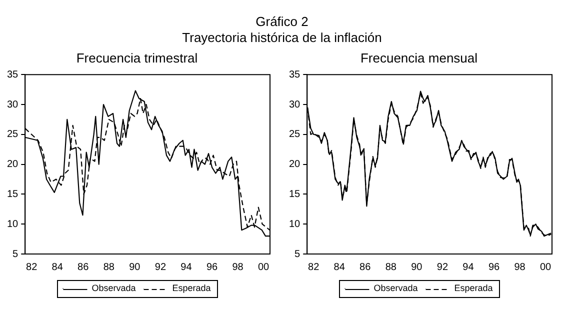 This screenshot has height=325, width=564. I want to click on chart-title: Frecuencia trimestral, so click(137, 58).